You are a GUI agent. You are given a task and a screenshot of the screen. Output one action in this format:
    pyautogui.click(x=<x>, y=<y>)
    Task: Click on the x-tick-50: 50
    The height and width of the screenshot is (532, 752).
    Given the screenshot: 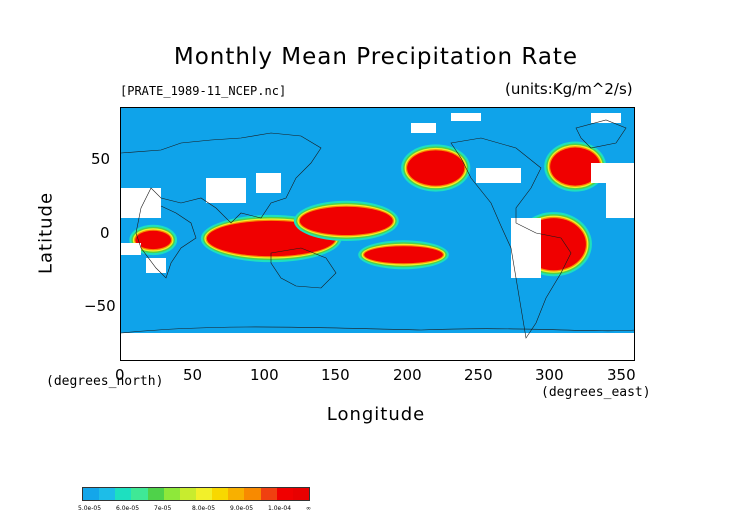 What is the action you would take?
    pyautogui.click(x=193, y=375)
    